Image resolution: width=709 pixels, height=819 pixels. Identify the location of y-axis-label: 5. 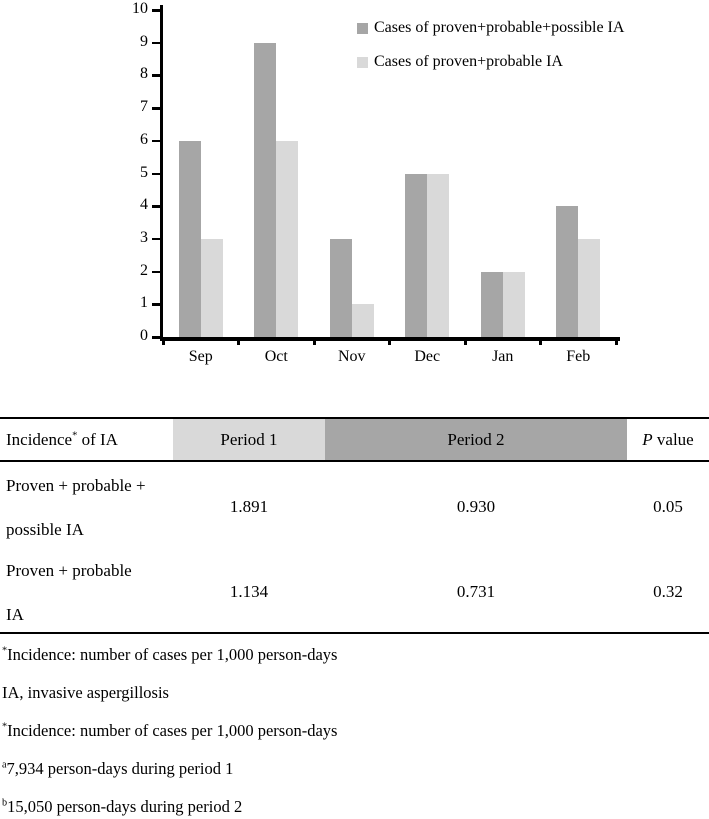
(144, 172).